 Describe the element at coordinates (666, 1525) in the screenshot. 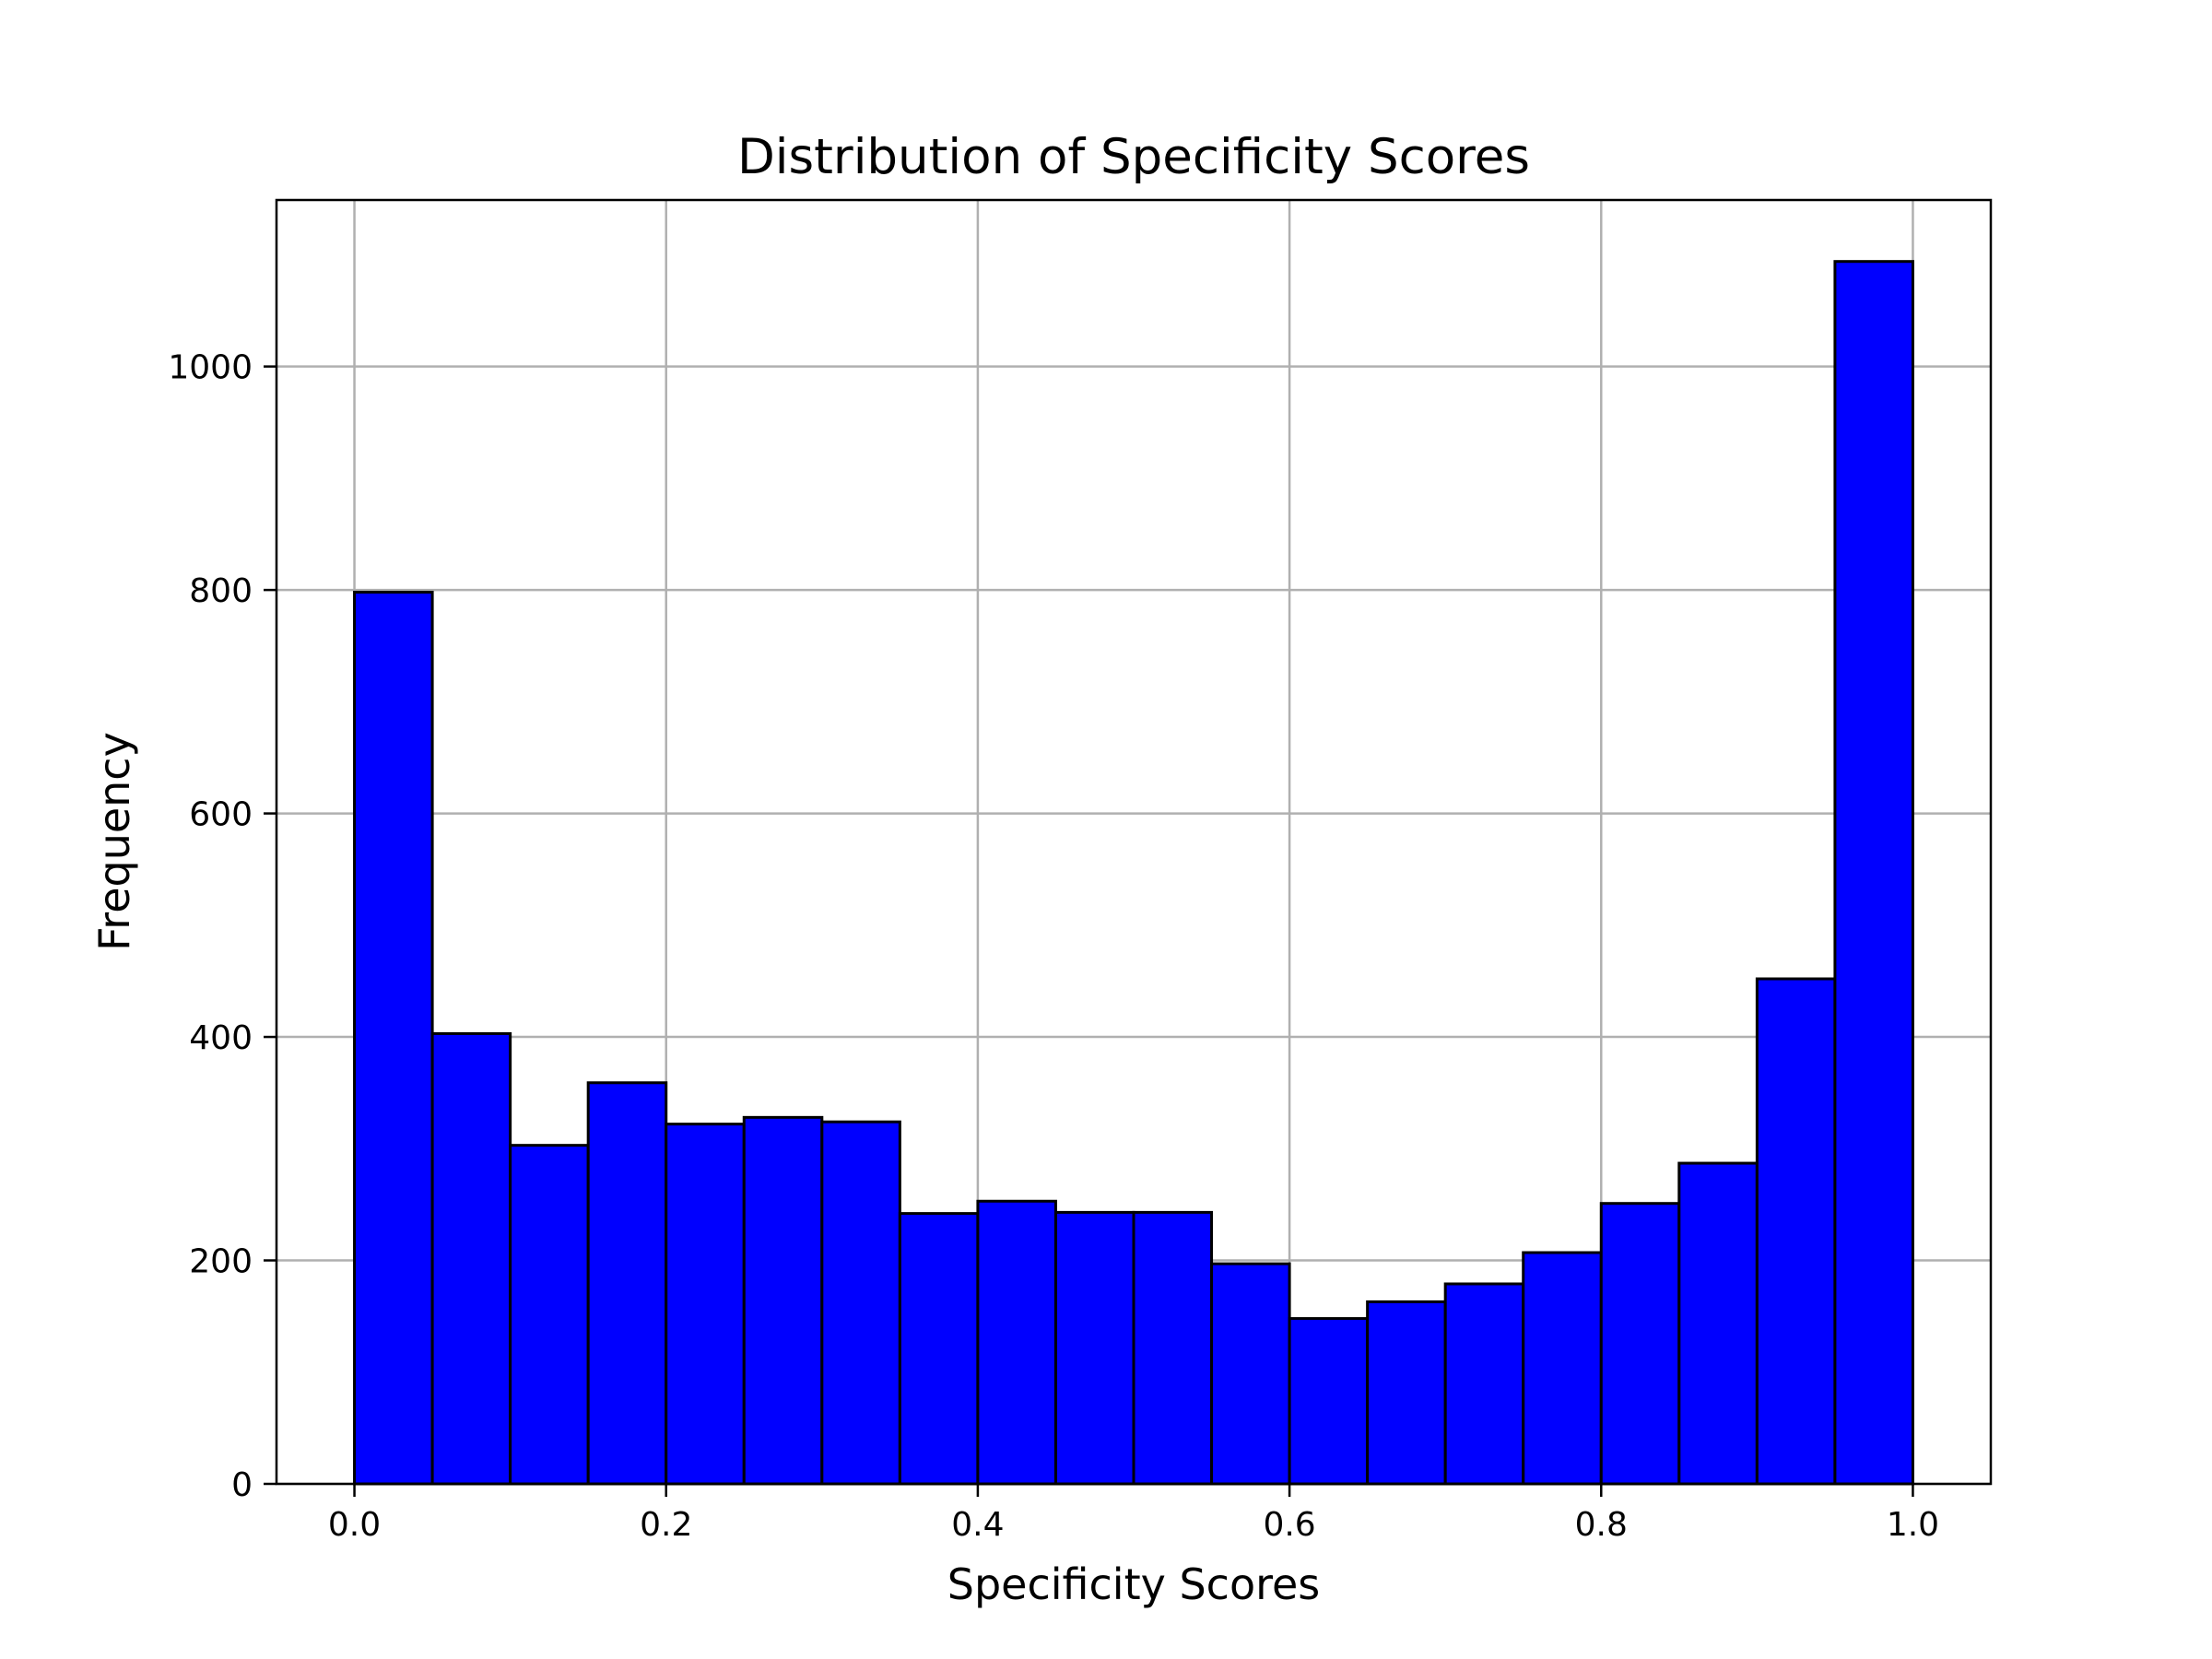

I see `x-tick-label: 0.2` at that location.